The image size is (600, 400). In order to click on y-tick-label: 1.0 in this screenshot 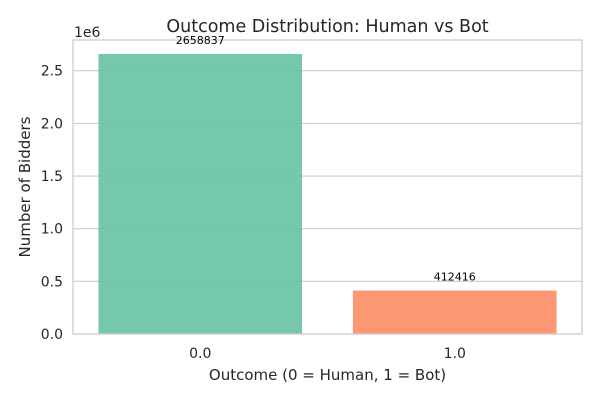, I will do `click(52, 230)`.